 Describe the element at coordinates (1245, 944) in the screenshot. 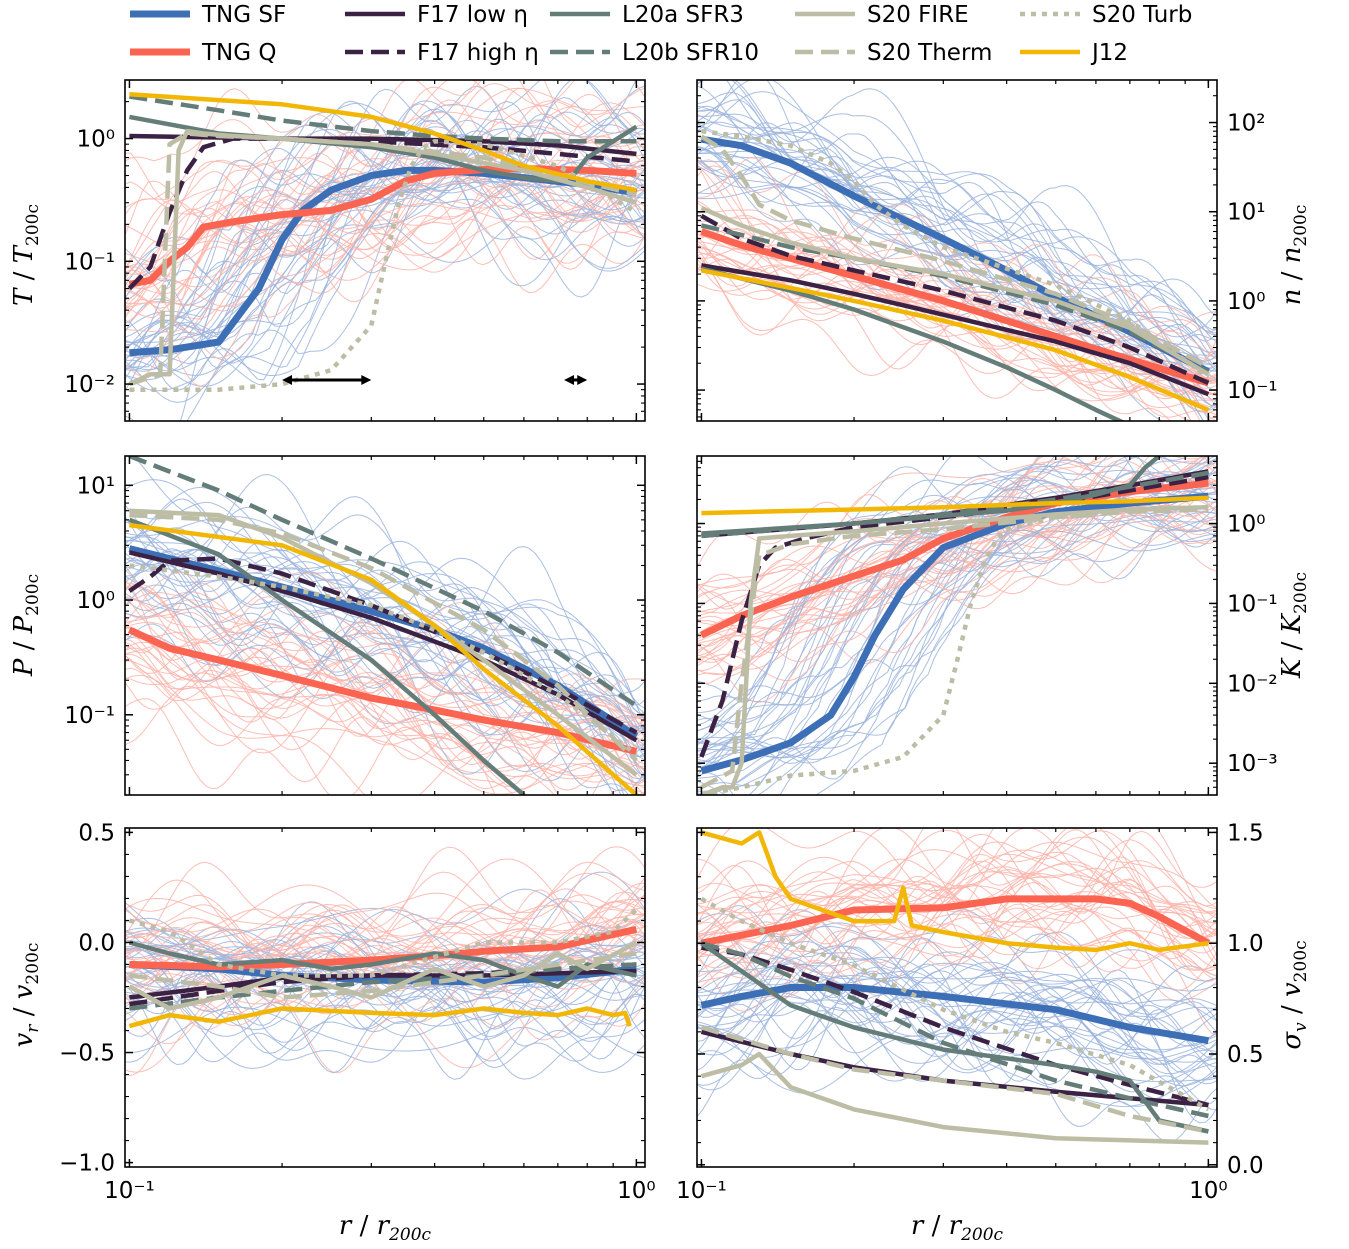

I see `y-tick-label: 1.0` at that location.